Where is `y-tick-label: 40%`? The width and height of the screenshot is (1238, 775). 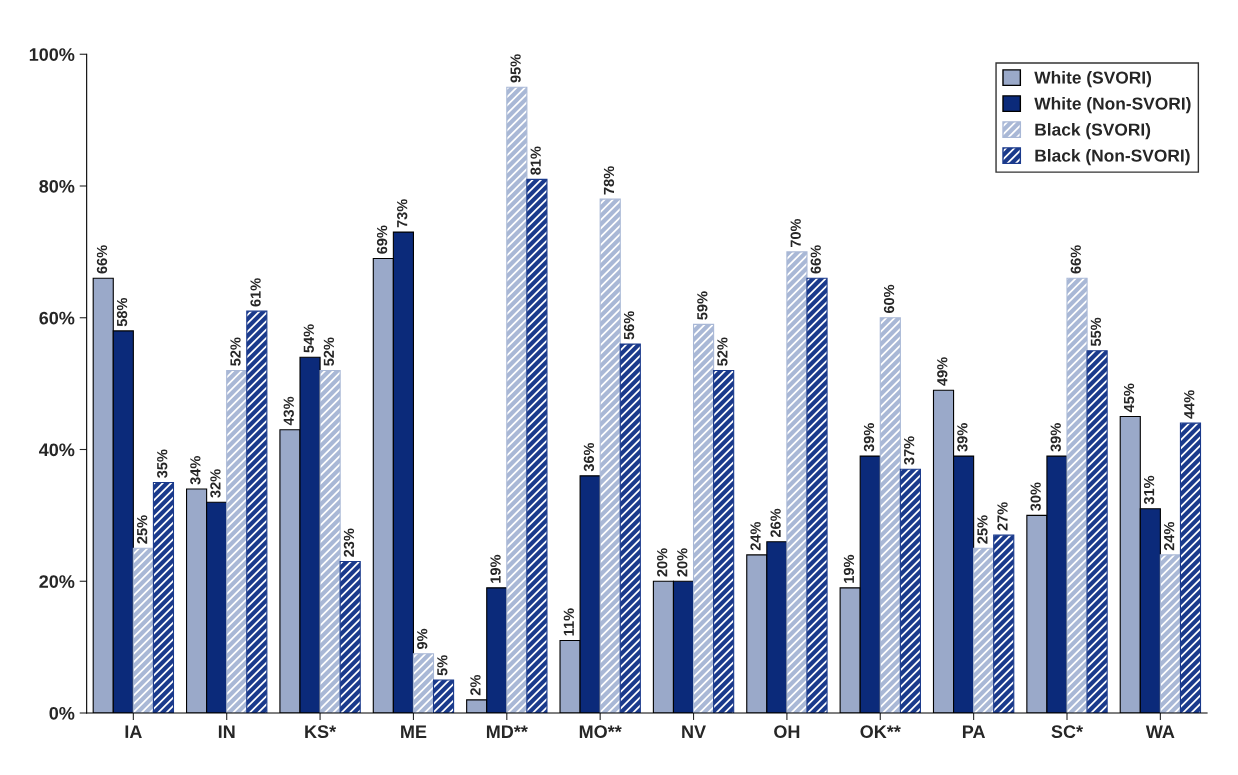
y-tick-label: 40% is located at coordinates (56, 450).